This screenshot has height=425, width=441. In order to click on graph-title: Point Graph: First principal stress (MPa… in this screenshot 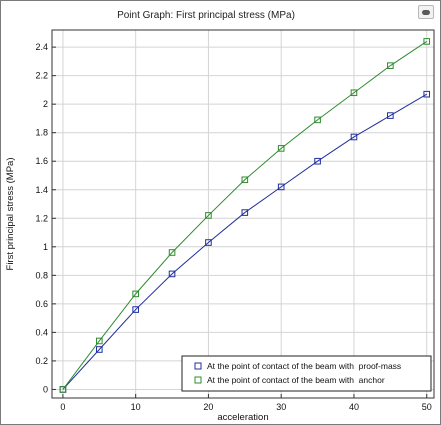, I will do `click(206, 15)`.